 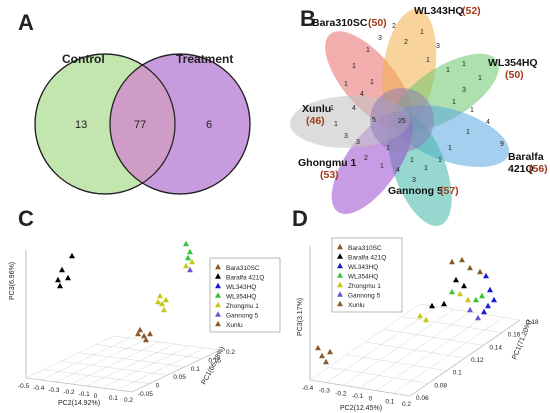 What do you see at coordinates (340, 23) in the screenshot?
I see `flower-label-bara310sc: Bara310SC` at bounding box center [340, 23].